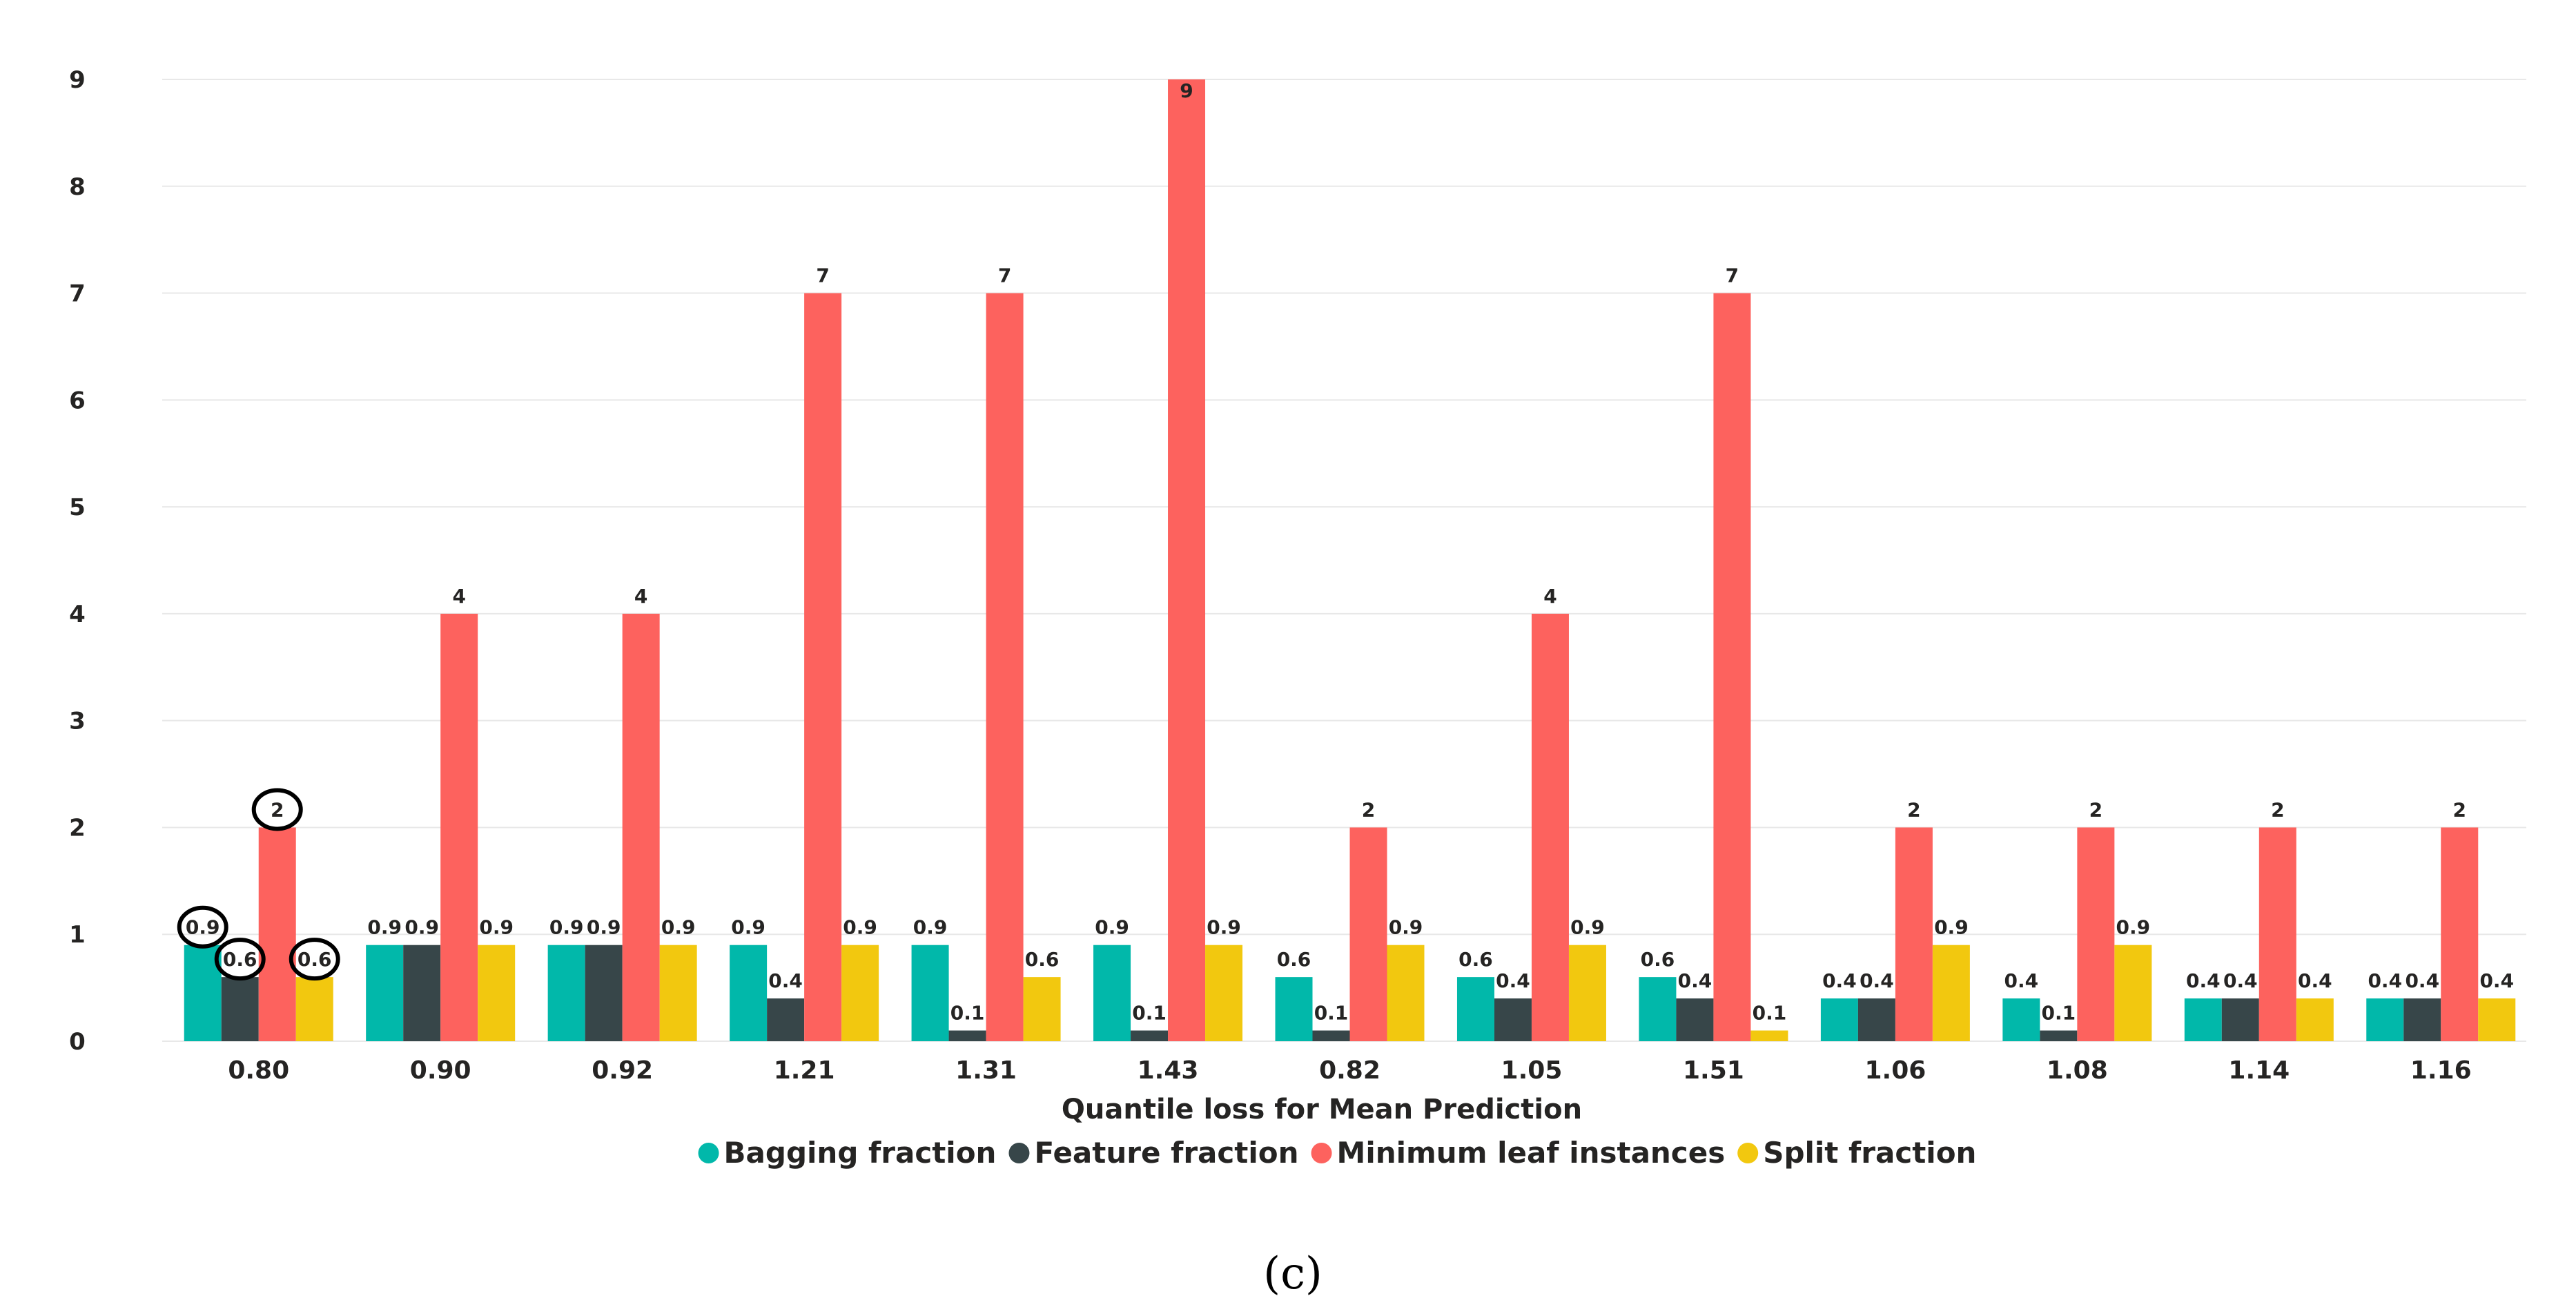 The width and height of the screenshot is (2576, 1316). Describe the element at coordinates (1532, 1153) in the screenshot. I see `legend-label: Minimum leaf instances` at that location.